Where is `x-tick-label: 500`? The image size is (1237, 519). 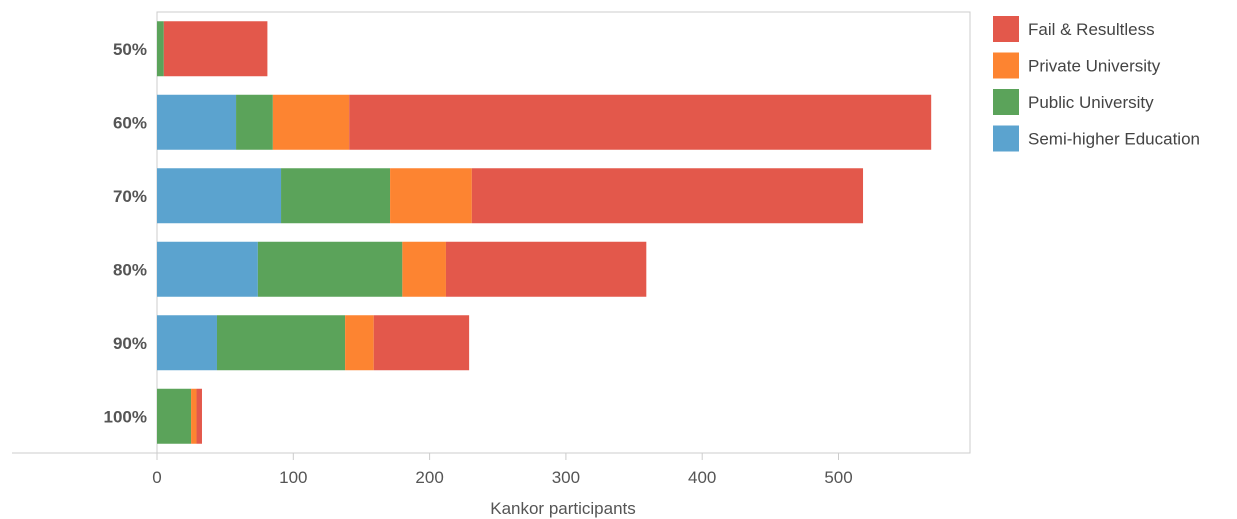
x-tick-label: 500 is located at coordinates (838, 477).